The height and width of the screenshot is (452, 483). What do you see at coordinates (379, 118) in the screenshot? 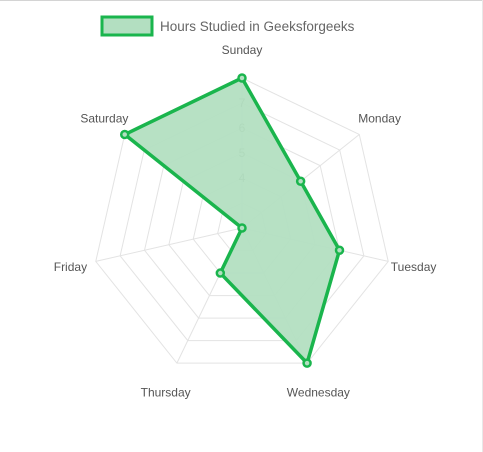
I see `axis-label: Monday` at bounding box center [379, 118].